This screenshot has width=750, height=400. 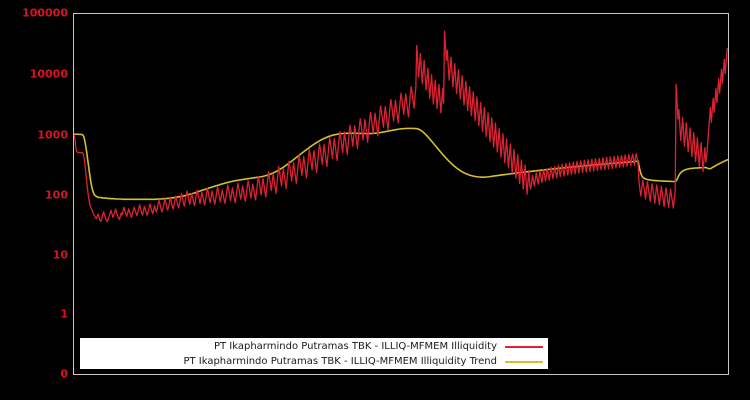 What do you see at coordinates (52, 135) in the screenshot?
I see `y-tick-1000: 1000` at bounding box center [52, 135].